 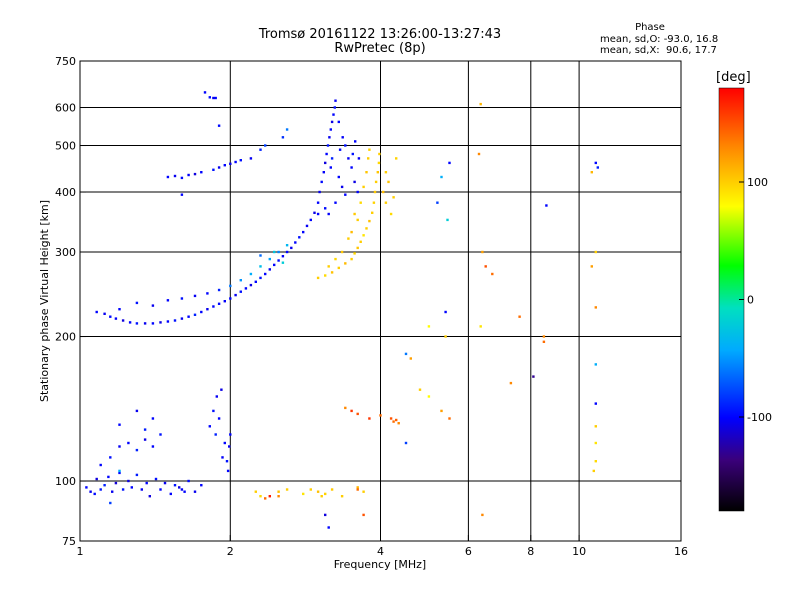 What do you see at coordinates (468, 551) in the screenshot?
I see `x-tick-label-6: 6` at bounding box center [468, 551].